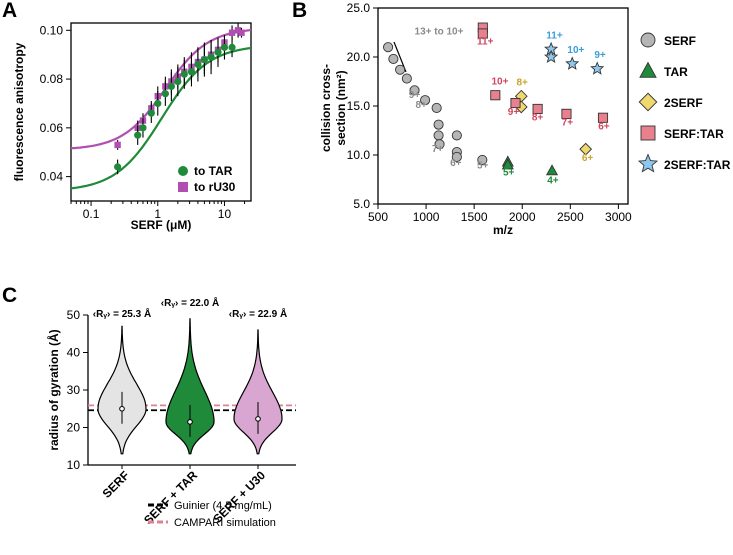 The image size is (733, 555). What do you see at coordinates (568, 123) in the screenshot?
I see `b-charge-label: 7+` at bounding box center [568, 123].